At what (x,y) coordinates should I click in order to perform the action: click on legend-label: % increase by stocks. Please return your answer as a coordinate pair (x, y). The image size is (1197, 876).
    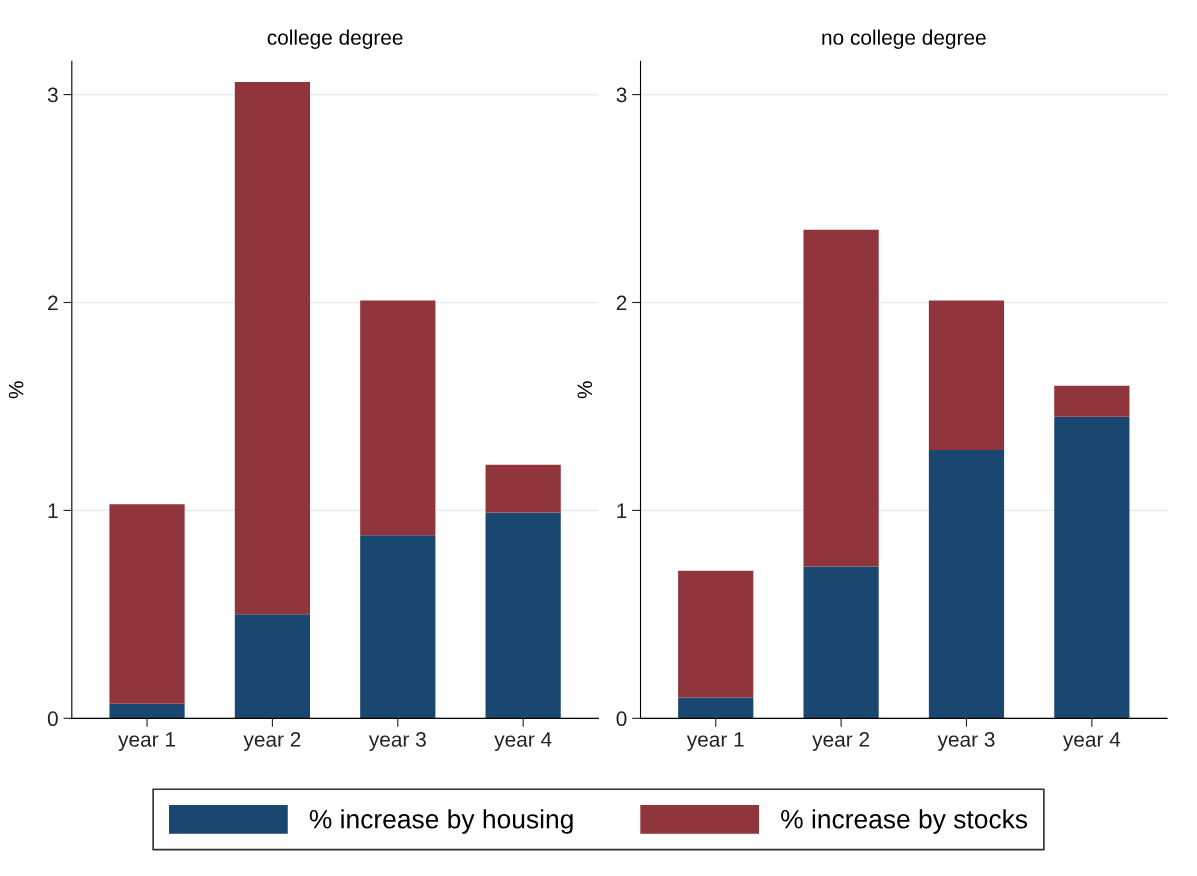
    Looking at the image, I should click on (904, 821).